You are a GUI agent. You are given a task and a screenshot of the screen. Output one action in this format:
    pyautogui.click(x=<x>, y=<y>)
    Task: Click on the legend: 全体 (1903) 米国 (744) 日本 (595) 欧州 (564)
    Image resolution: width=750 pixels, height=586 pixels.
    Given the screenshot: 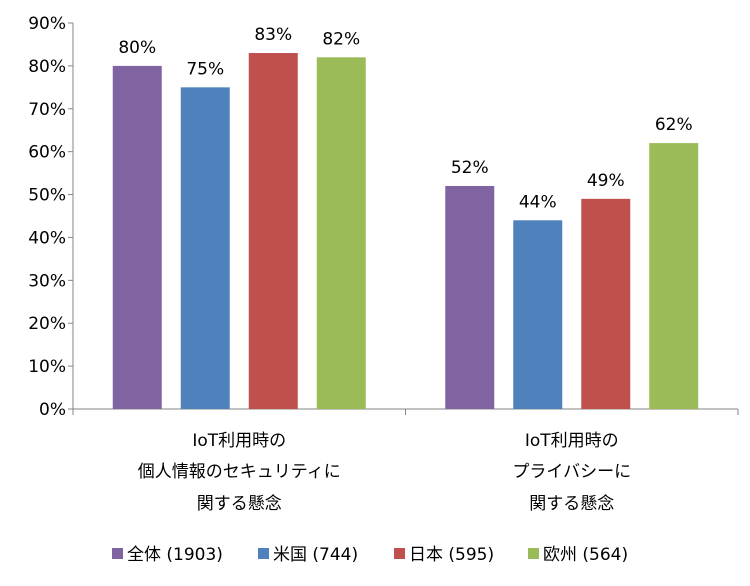 What is the action you would take?
    pyautogui.click(x=370, y=555)
    